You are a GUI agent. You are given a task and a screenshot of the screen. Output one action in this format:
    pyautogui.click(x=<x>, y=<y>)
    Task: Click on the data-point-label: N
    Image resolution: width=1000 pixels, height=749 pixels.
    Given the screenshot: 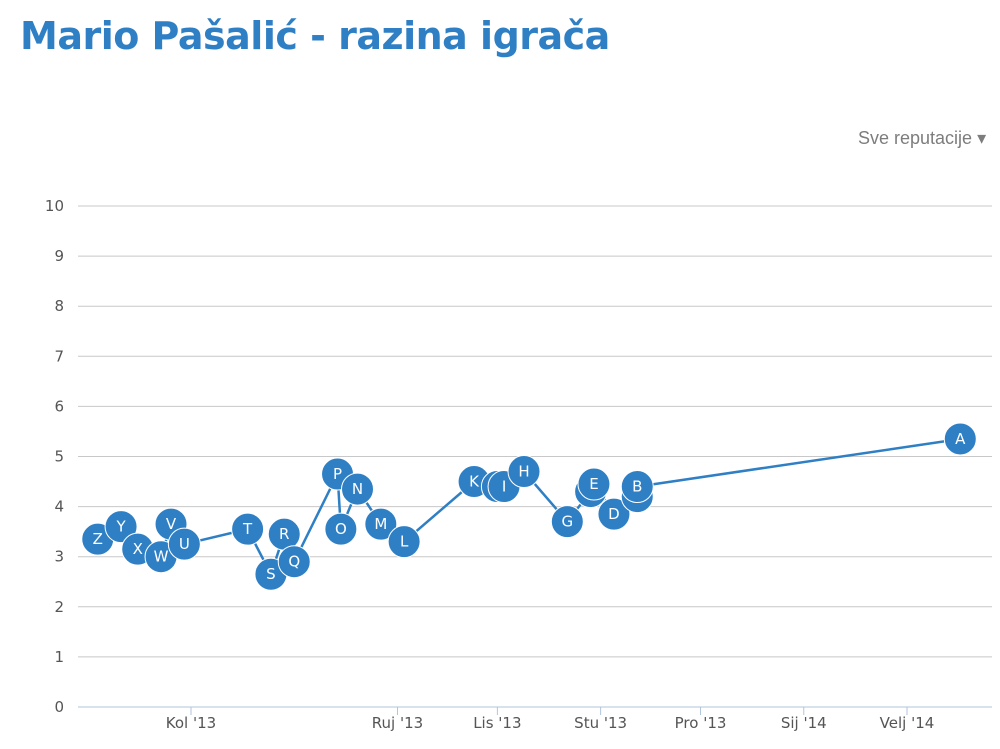 What is the action you would take?
    pyautogui.click(x=357, y=489)
    